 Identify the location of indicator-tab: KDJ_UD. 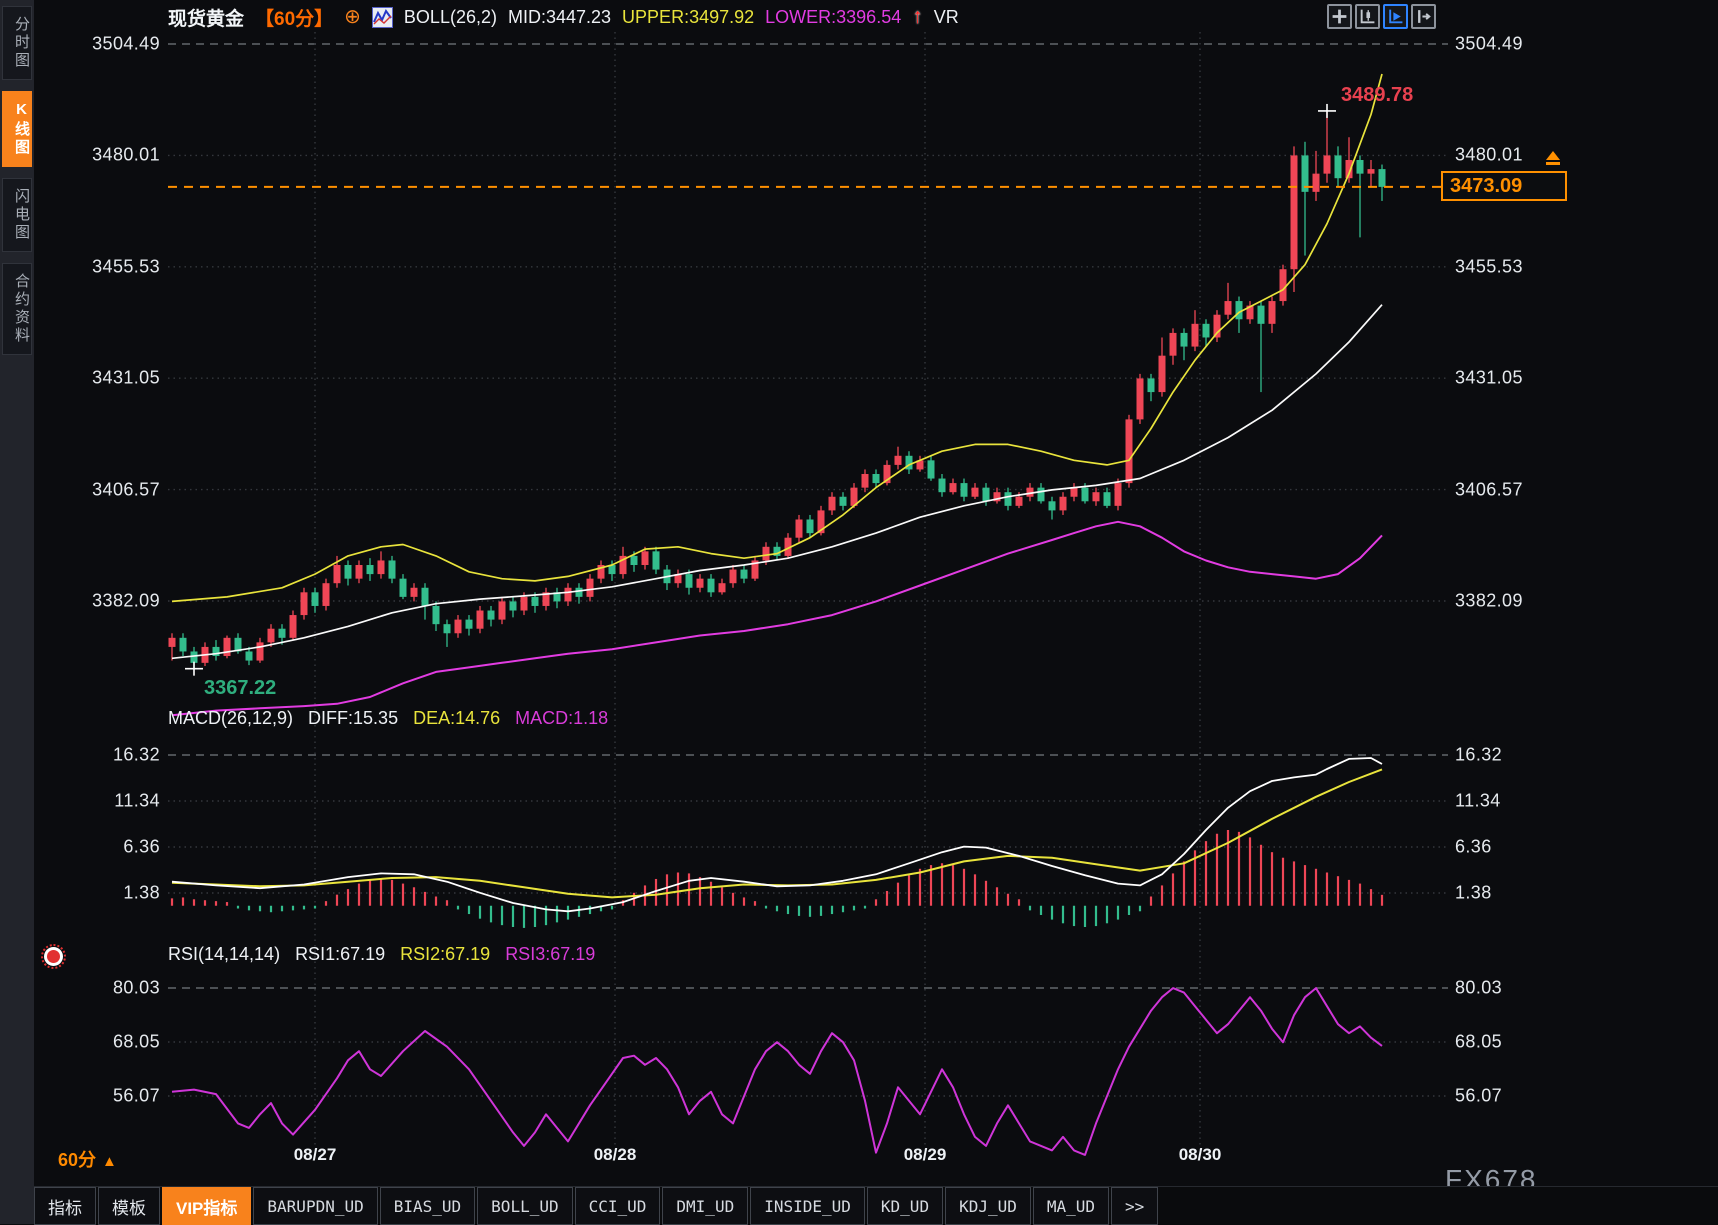
(988, 1206).